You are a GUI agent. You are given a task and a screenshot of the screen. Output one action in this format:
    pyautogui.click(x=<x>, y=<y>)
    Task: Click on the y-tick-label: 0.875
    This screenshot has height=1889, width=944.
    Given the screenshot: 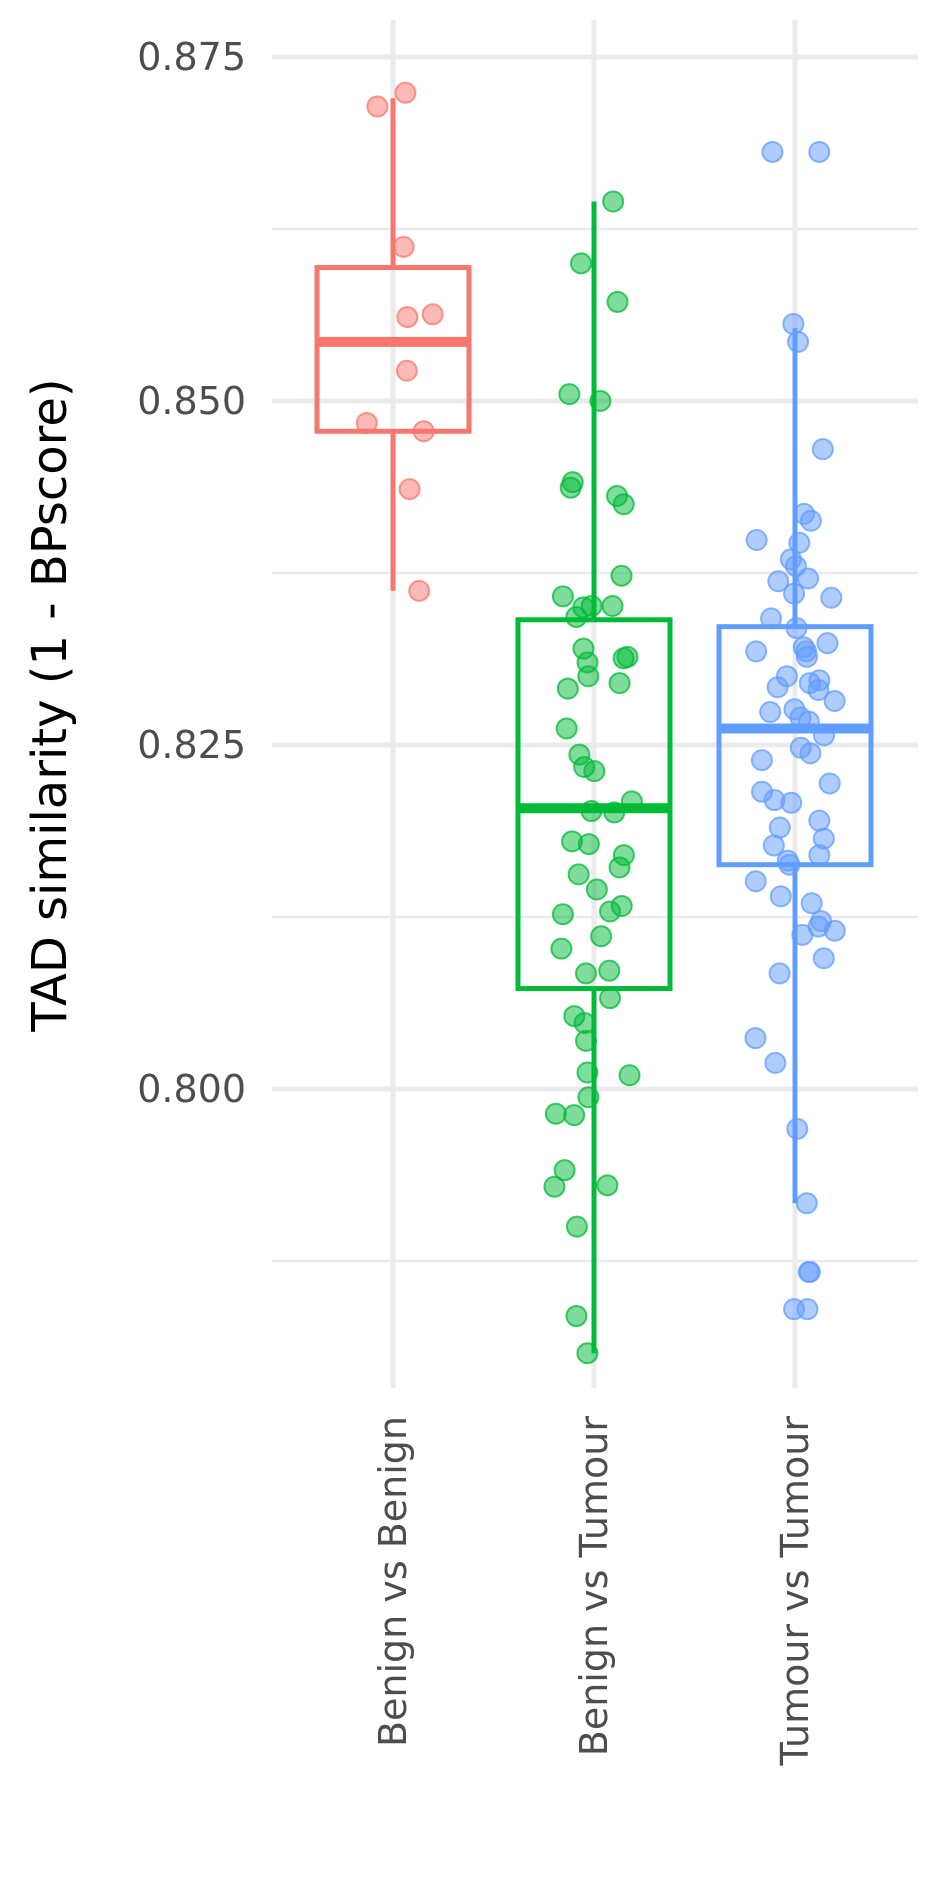 What is the action you would take?
    pyautogui.click(x=191, y=57)
    